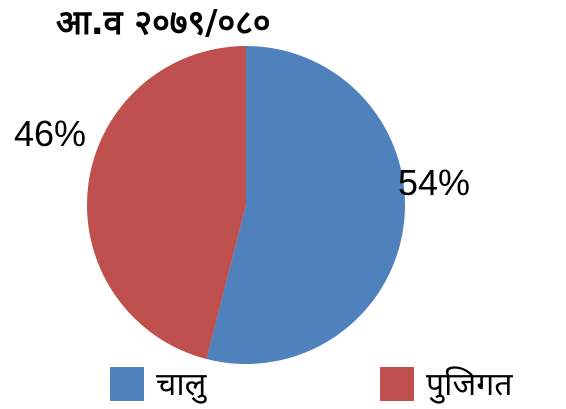 The image size is (566, 409). What do you see at coordinates (397, 384) in the screenshot?
I see `legend-swatch-pujigat` at bounding box center [397, 384].